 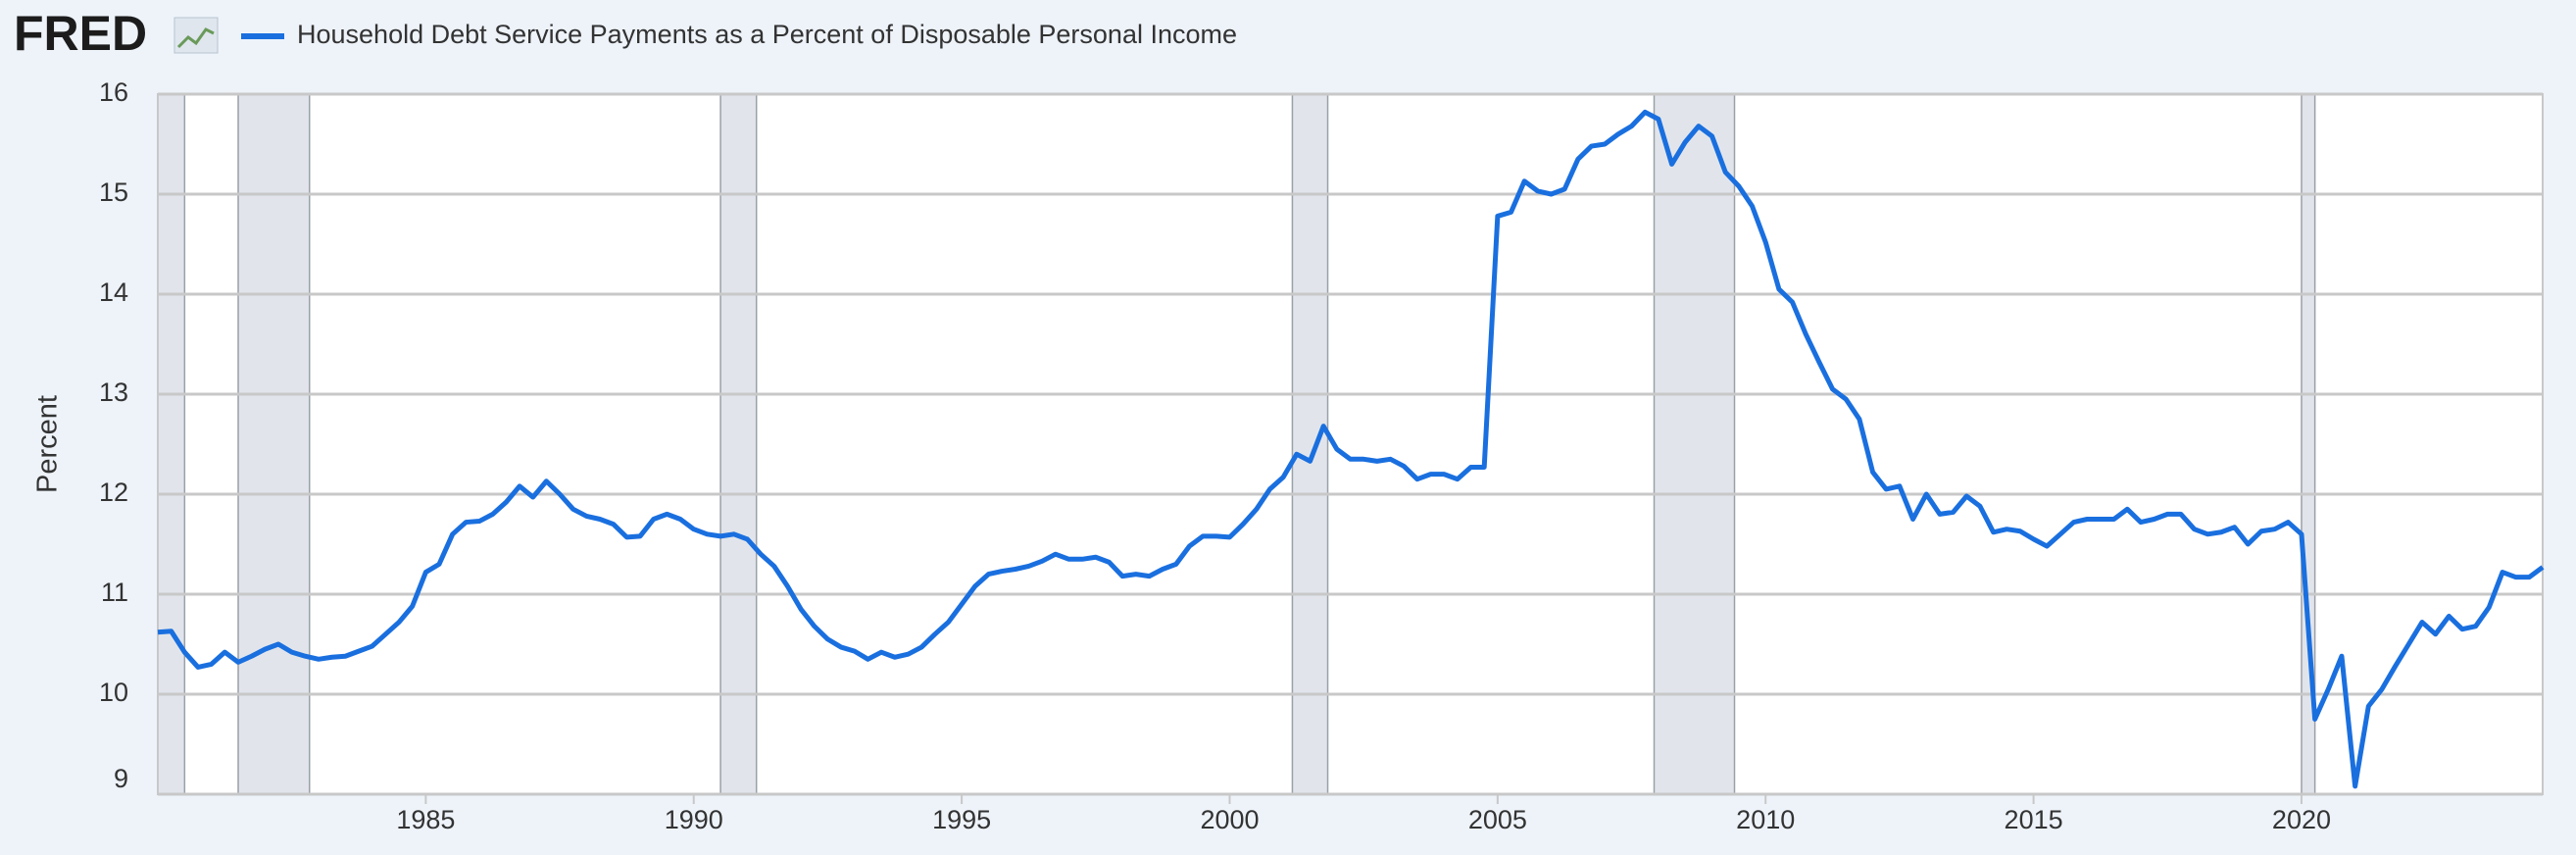 I want to click on y-axis-label: Percent, so click(x=48, y=444).